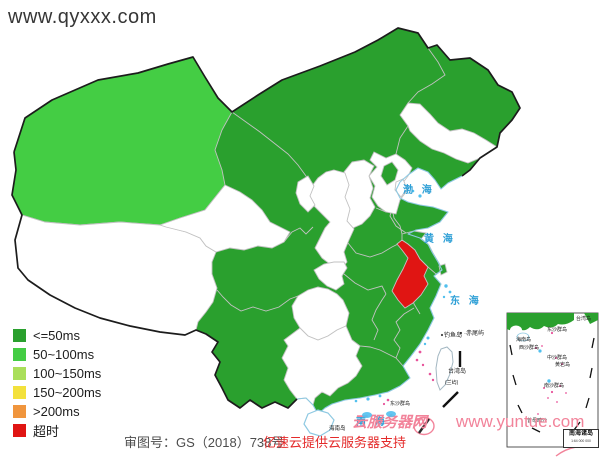  I want to click on legend-row: >200ms, so click(57, 411).